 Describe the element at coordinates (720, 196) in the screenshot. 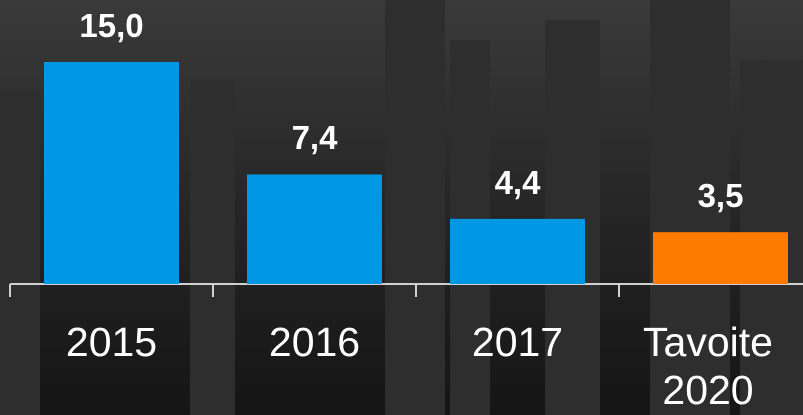

I see `value-label: 3,5` at that location.